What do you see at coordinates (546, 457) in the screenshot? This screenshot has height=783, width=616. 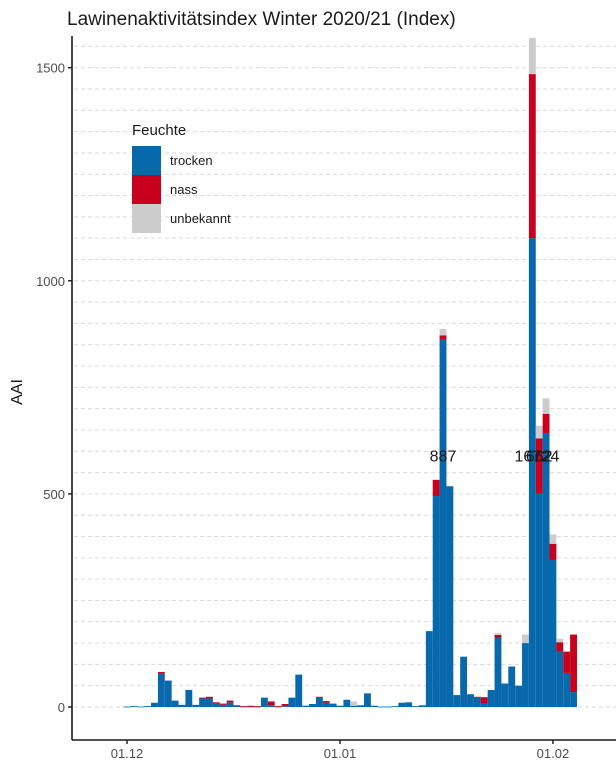 I see `bar-value-label: 724` at bounding box center [546, 457].